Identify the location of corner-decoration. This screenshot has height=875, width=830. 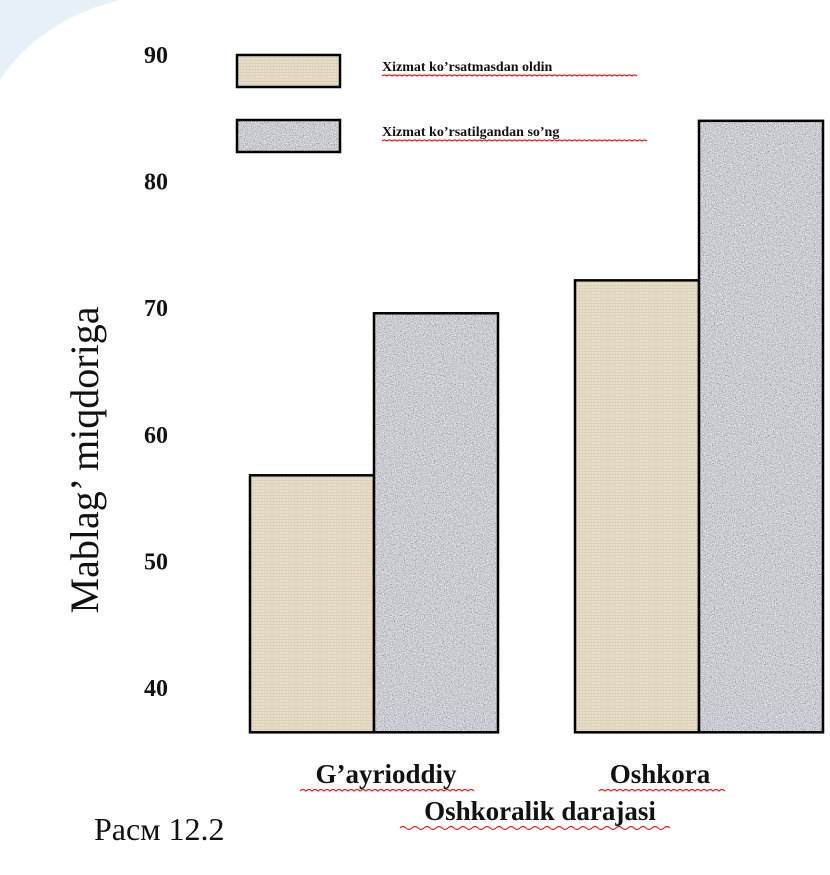
(60, 40).